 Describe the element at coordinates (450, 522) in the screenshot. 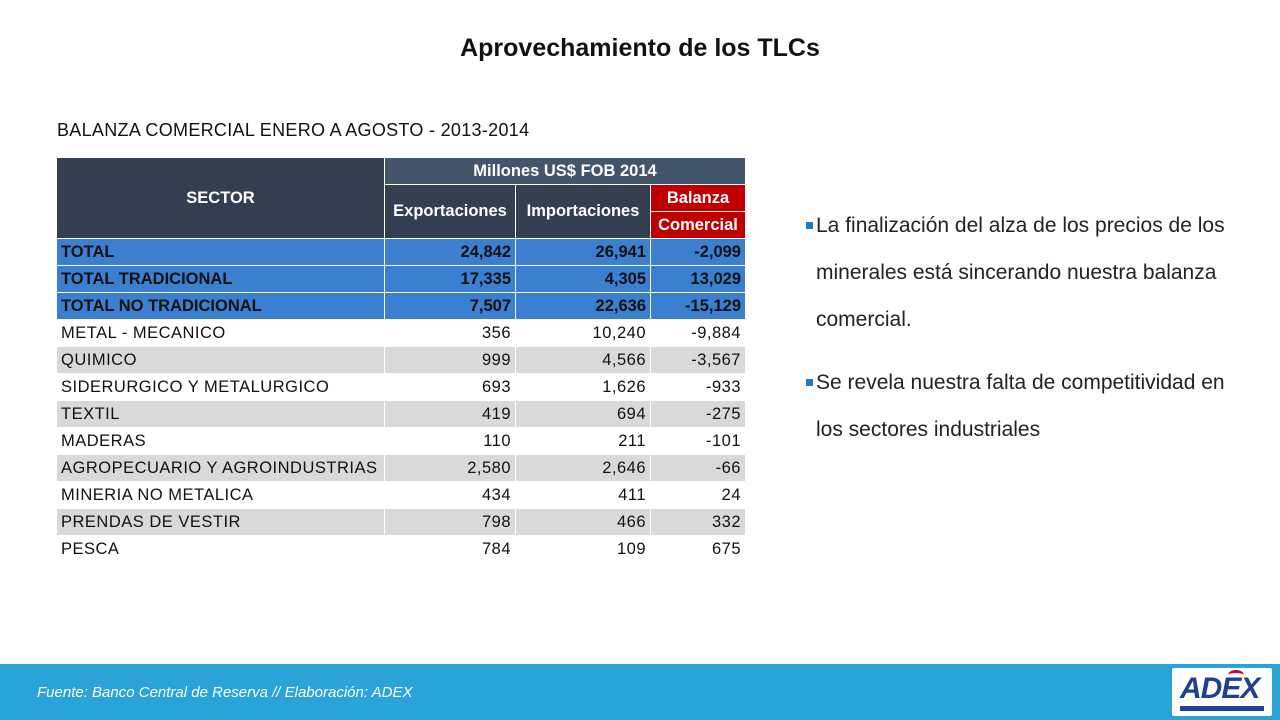

I see `exportaciones-cell: 798` at that location.